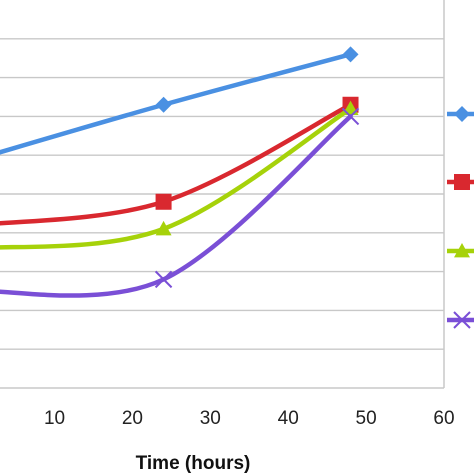 This screenshot has height=474, width=474. I want to click on legend, so click(460, 217).